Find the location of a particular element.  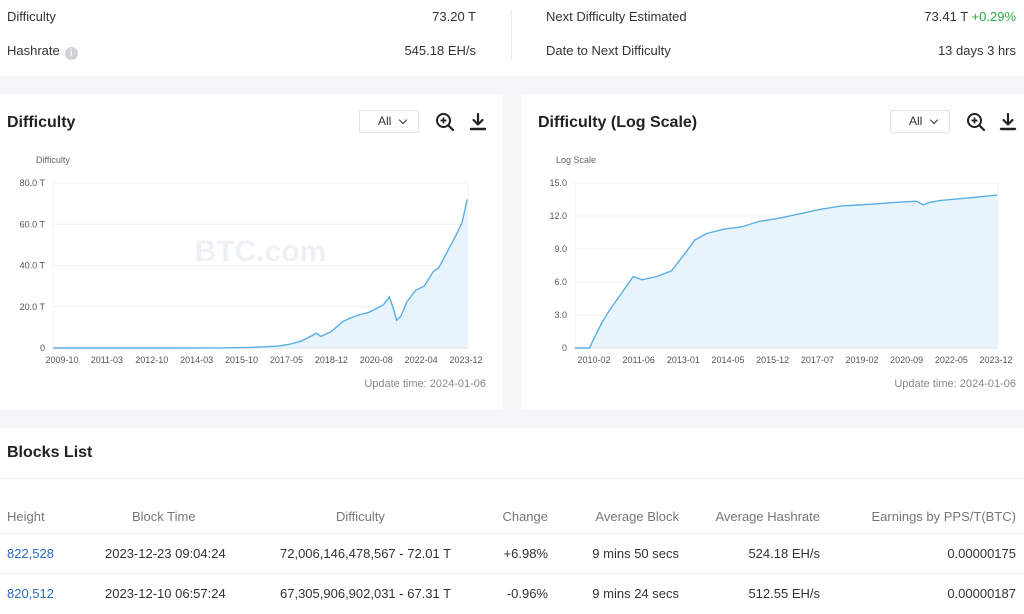

block-average-time: 9 mins 50 secs is located at coordinates (635, 553).